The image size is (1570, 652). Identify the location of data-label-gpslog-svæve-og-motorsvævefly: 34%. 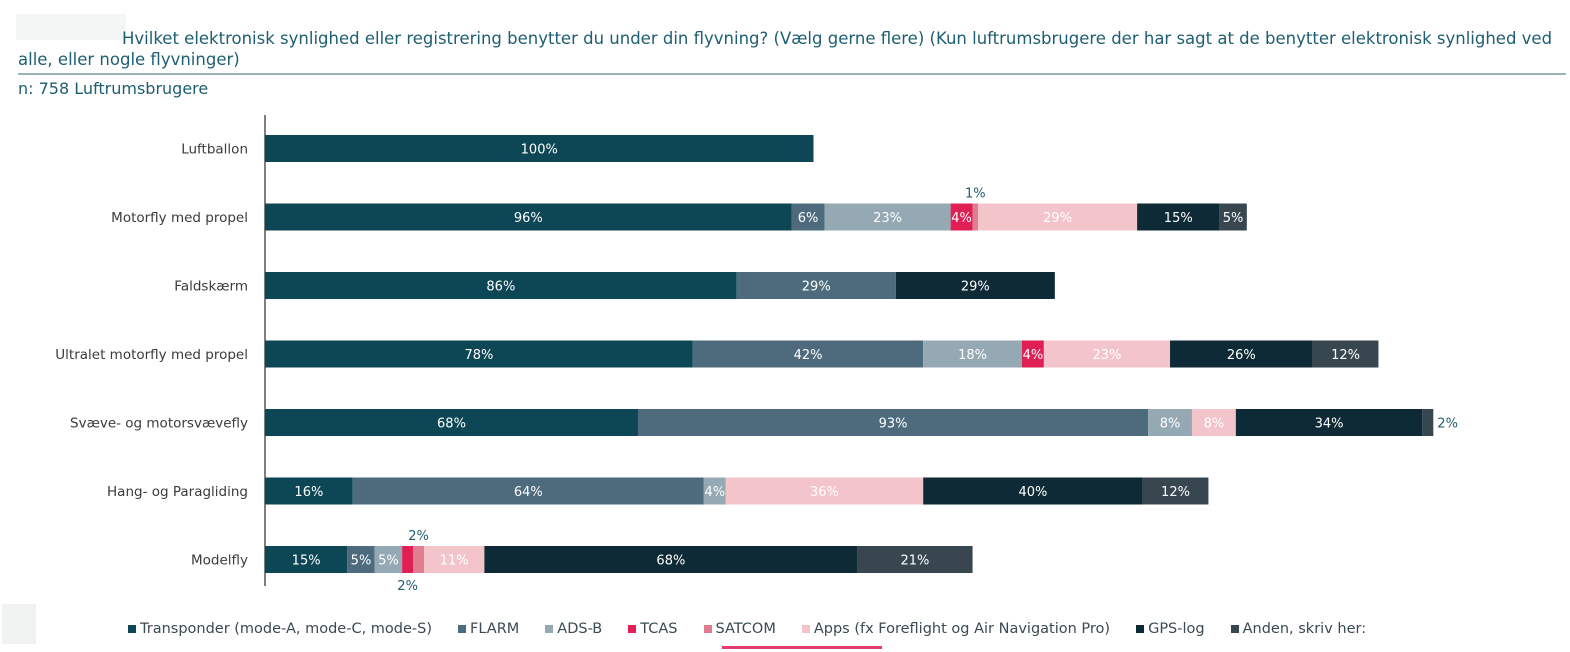
(1329, 424).